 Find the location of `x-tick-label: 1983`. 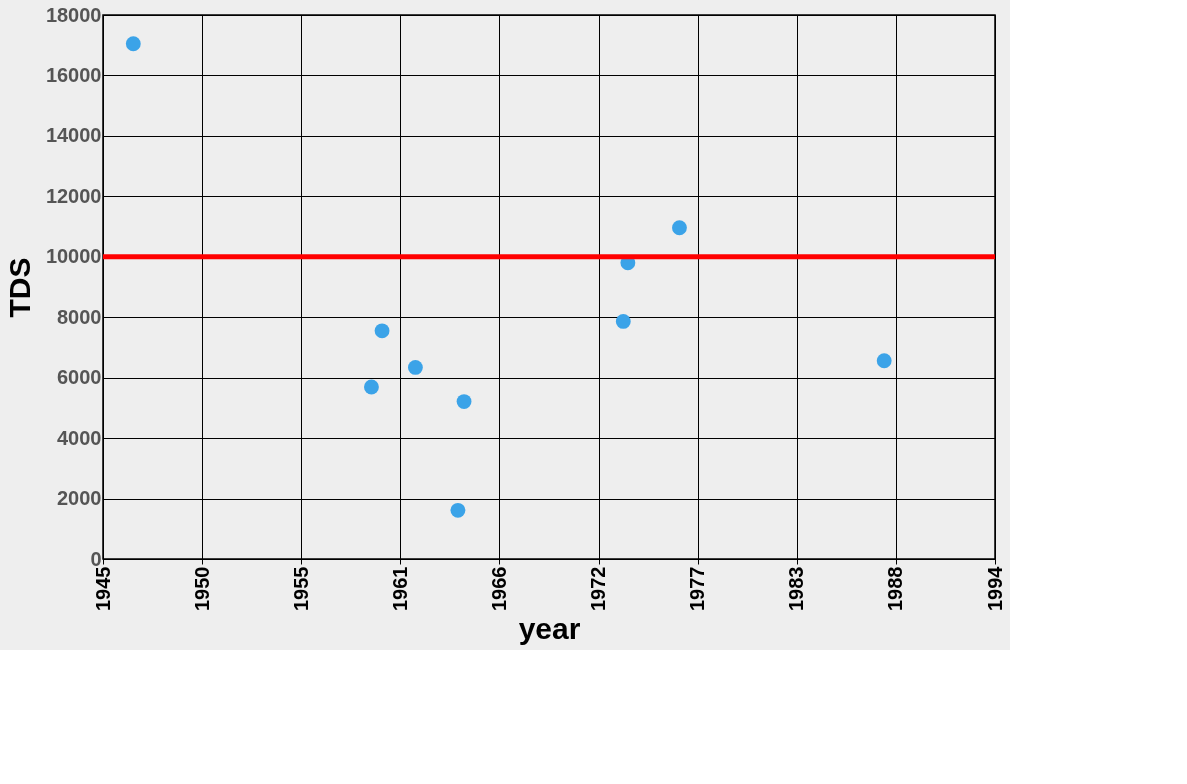

x-tick-label: 1983 is located at coordinates (796, 588).